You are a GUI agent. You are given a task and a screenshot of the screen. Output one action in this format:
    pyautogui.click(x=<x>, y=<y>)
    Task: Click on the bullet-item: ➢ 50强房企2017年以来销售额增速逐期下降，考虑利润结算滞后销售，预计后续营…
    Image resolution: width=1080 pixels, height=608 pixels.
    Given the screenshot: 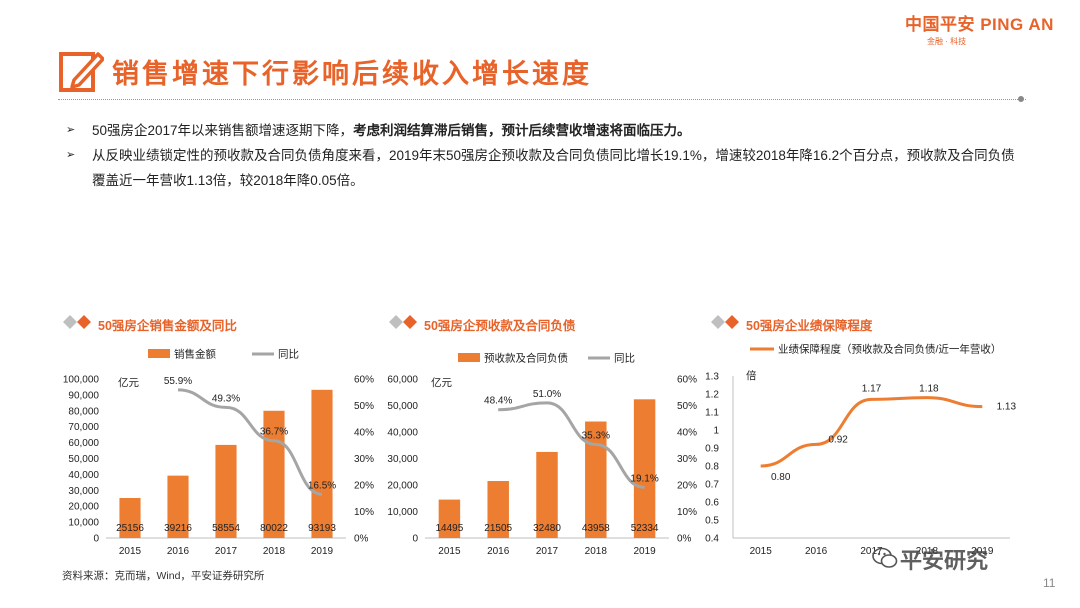 What is the action you would take?
    pyautogui.click(x=546, y=130)
    